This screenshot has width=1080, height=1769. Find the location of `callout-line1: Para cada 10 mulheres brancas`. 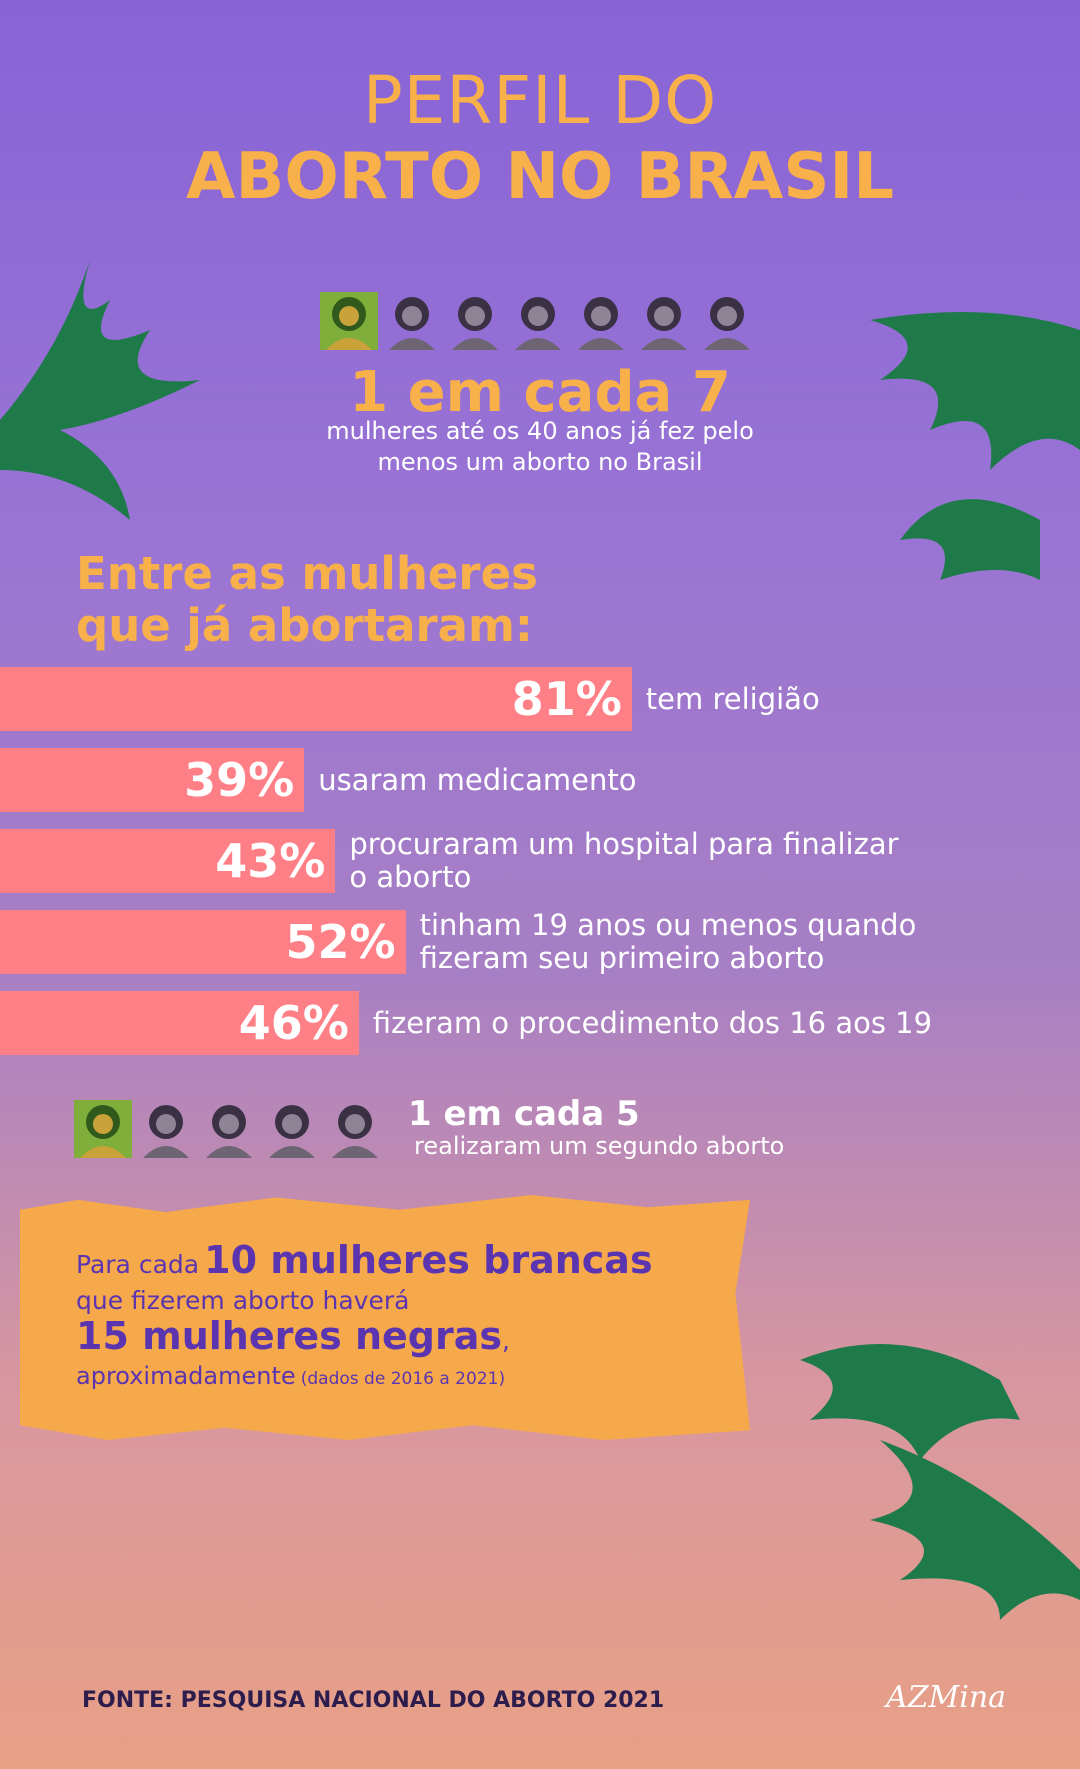

callout-line1: Para cada 10 mulheres brancas is located at coordinates (416, 1260).